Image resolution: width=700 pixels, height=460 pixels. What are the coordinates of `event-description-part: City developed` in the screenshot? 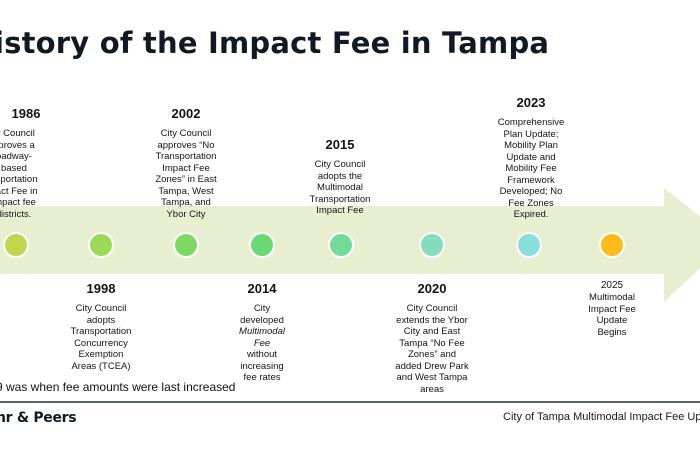 It's located at (262, 314).